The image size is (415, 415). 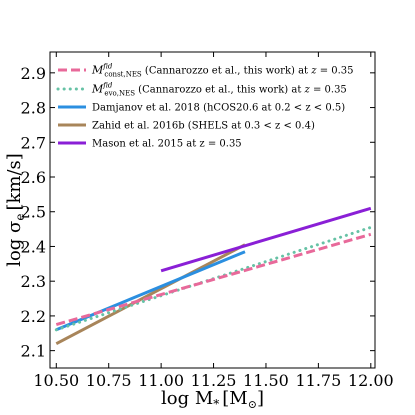 What do you see at coordinates (214, 380) in the screenshot?
I see `x-tick-label: 11.25` at bounding box center [214, 380].